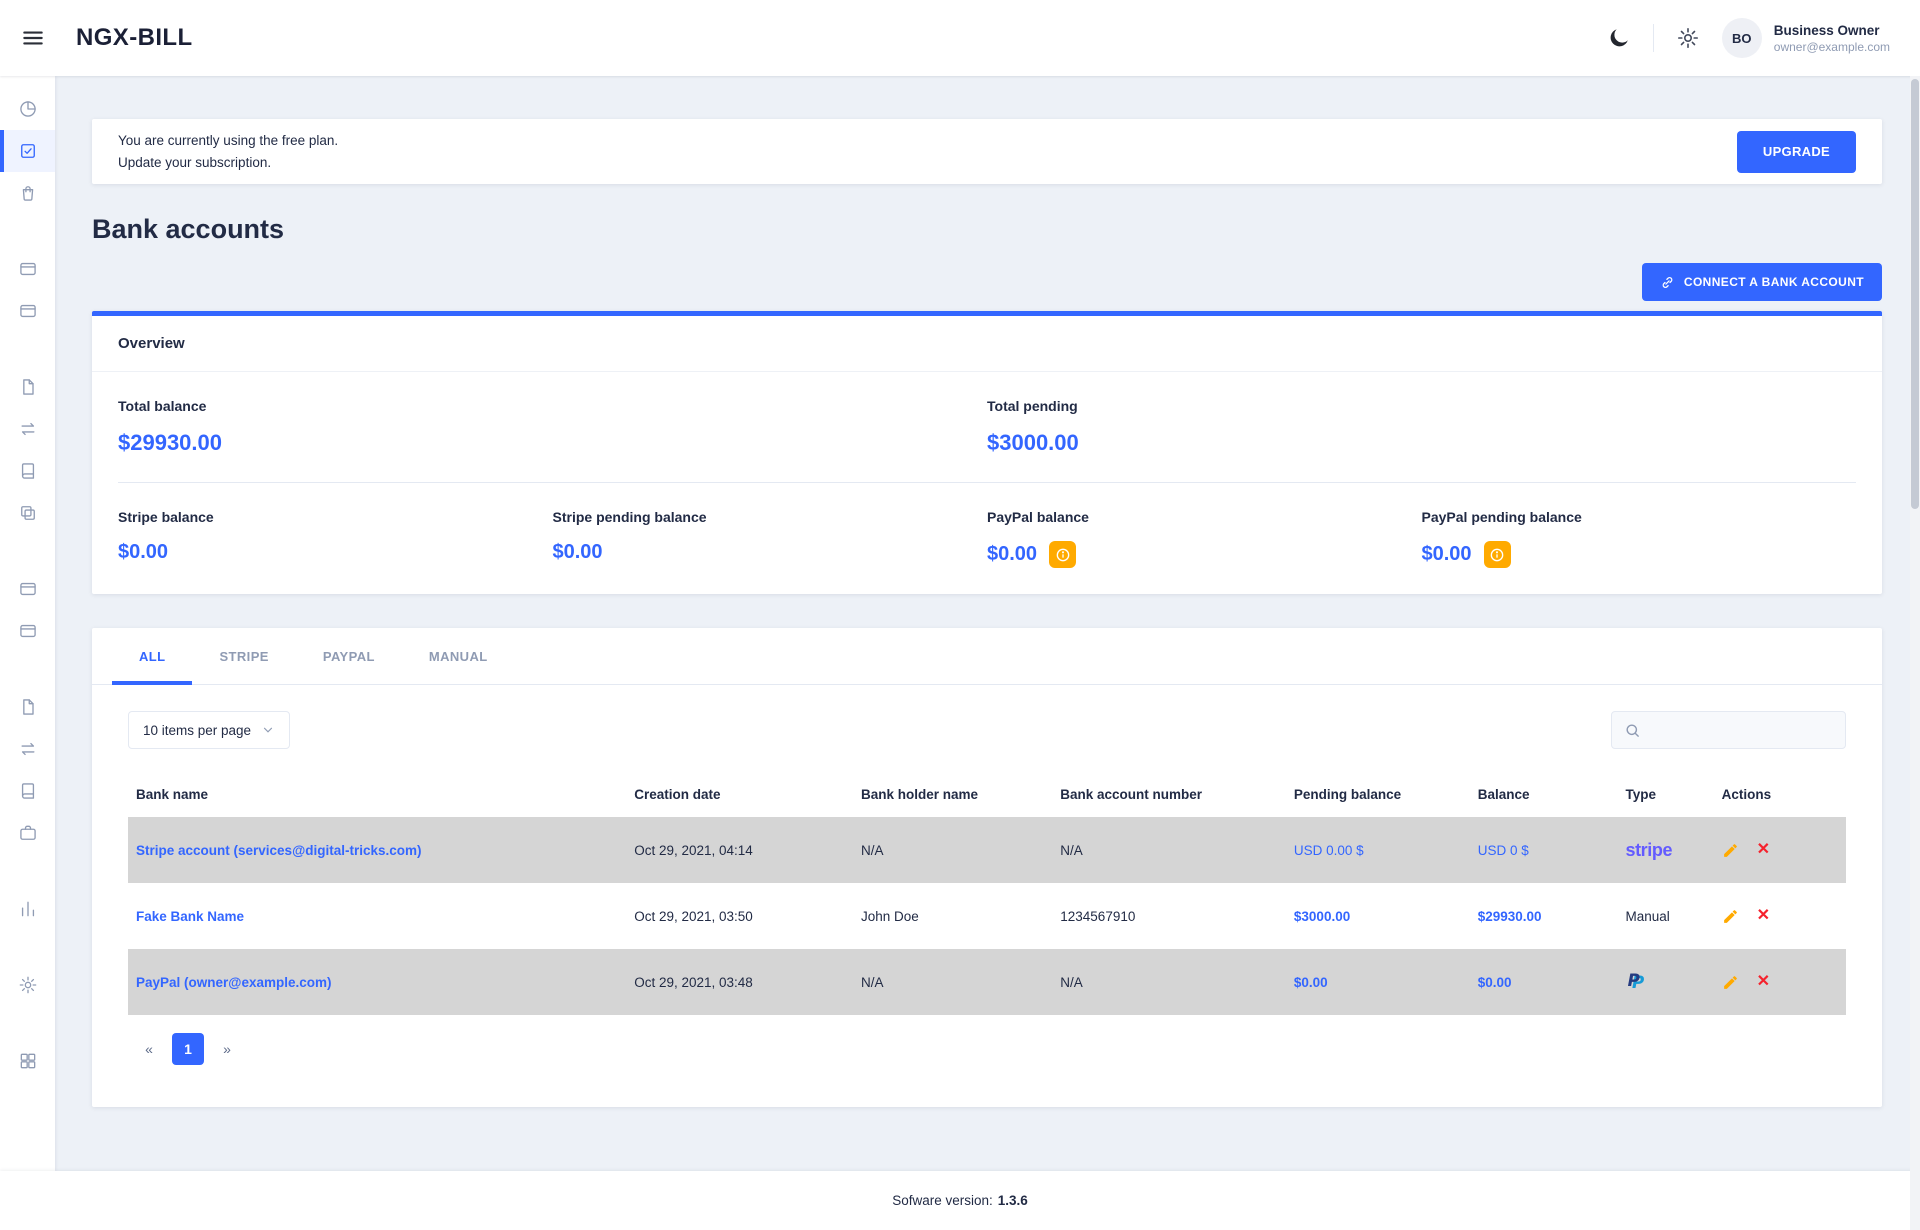 The height and width of the screenshot is (1230, 1920). What do you see at coordinates (27, 151) in the screenshot?
I see `sidebar-item-edit-square` at bounding box center [27, 151].